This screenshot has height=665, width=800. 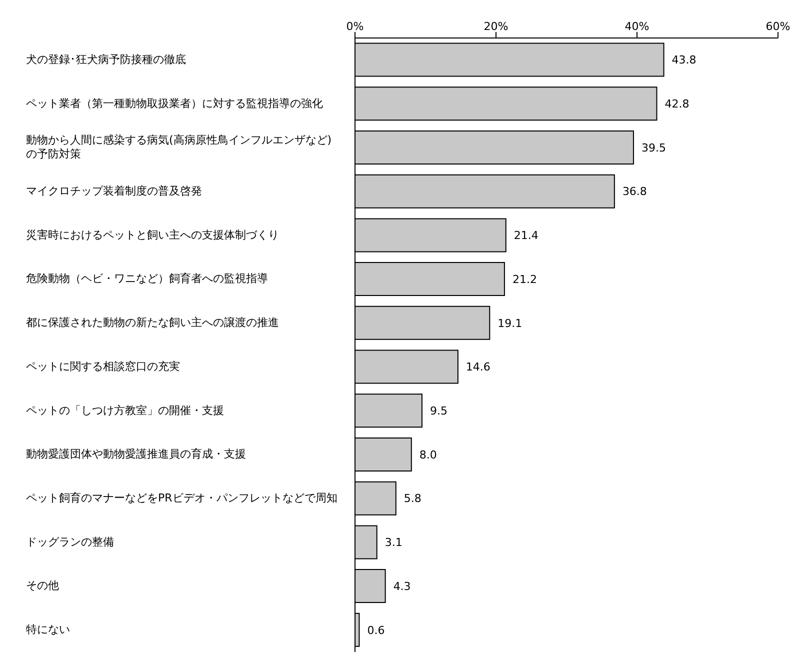 What do you see at coordinates (524, 279) in the screenshot?
I see `data-label: 21.2` at bounding box center [524, 279].